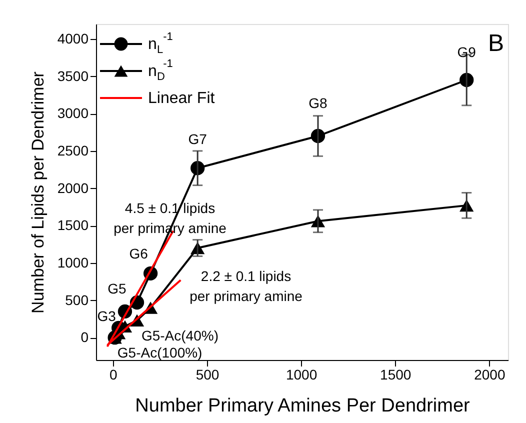 The height and width of the screenshot is (423, 526). I want to click on x-tick-label: 0, so click(114, 374).